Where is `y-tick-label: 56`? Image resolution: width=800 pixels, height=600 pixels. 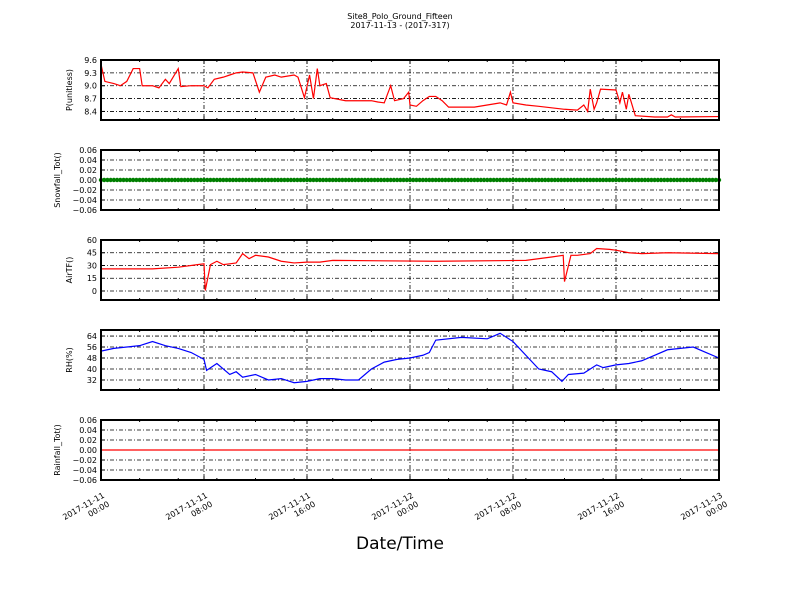 y-tick-label: 56 is located at coordinates (92, 347).